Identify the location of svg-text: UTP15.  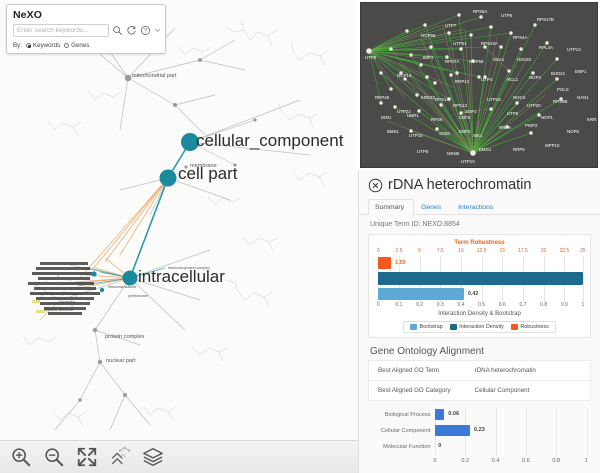
(416, 135).